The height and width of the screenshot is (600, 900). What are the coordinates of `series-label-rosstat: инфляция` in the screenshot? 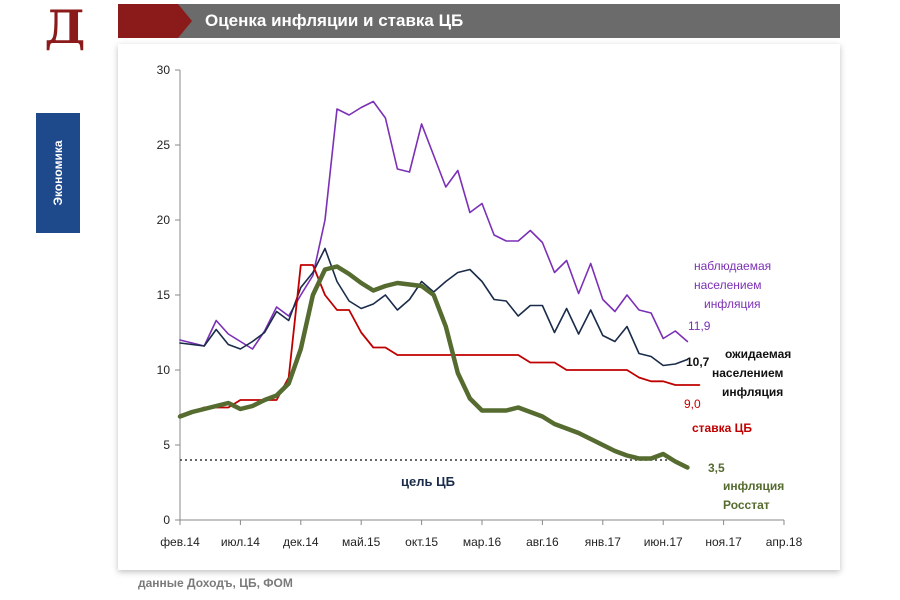 It's located at (753, 486).